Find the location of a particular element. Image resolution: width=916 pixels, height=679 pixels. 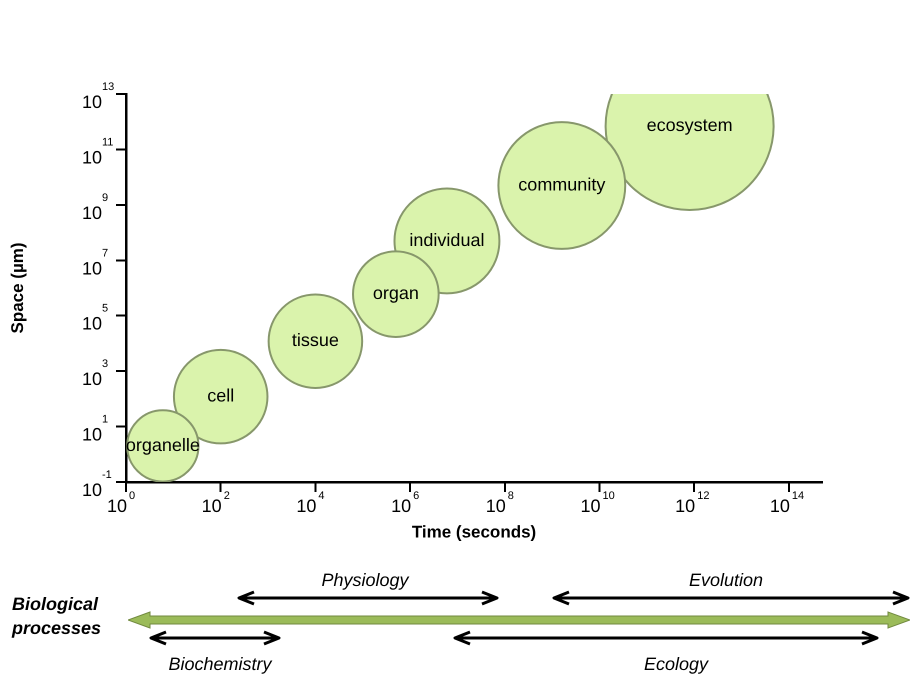

text: Biochemistry is located at coordinates (220, 664).